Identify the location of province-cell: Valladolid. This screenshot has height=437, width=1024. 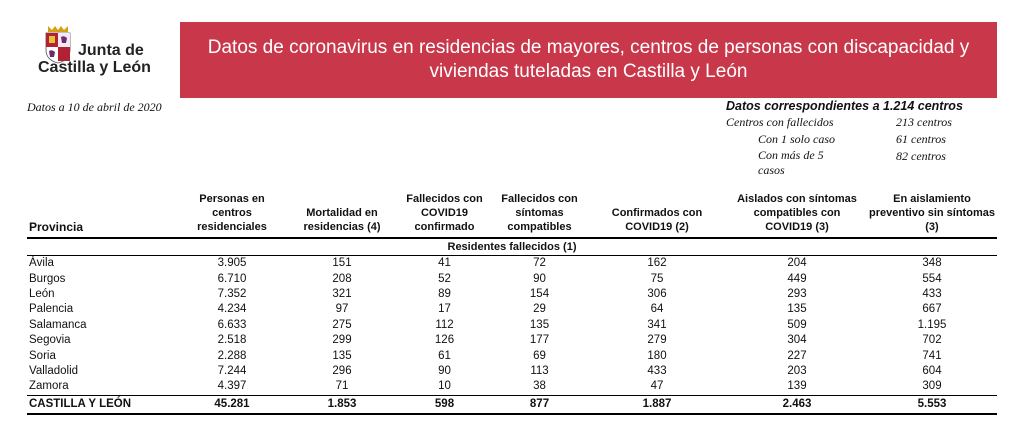
(54, 370).